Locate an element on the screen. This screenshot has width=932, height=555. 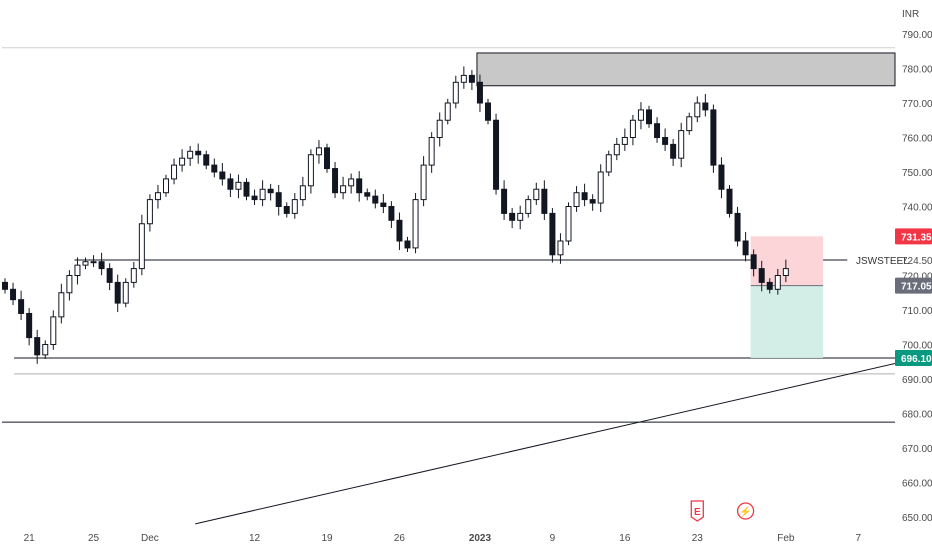
price-tick-label: 680.00 is located at coordinates (917, 415).